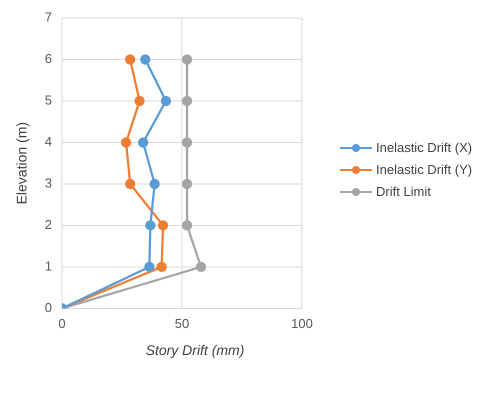  What do you see at coordinates (424, 169) in the screenshot?
I see `legend-label: Inelastic Drift (Y)` at bounding box center [424, 169].